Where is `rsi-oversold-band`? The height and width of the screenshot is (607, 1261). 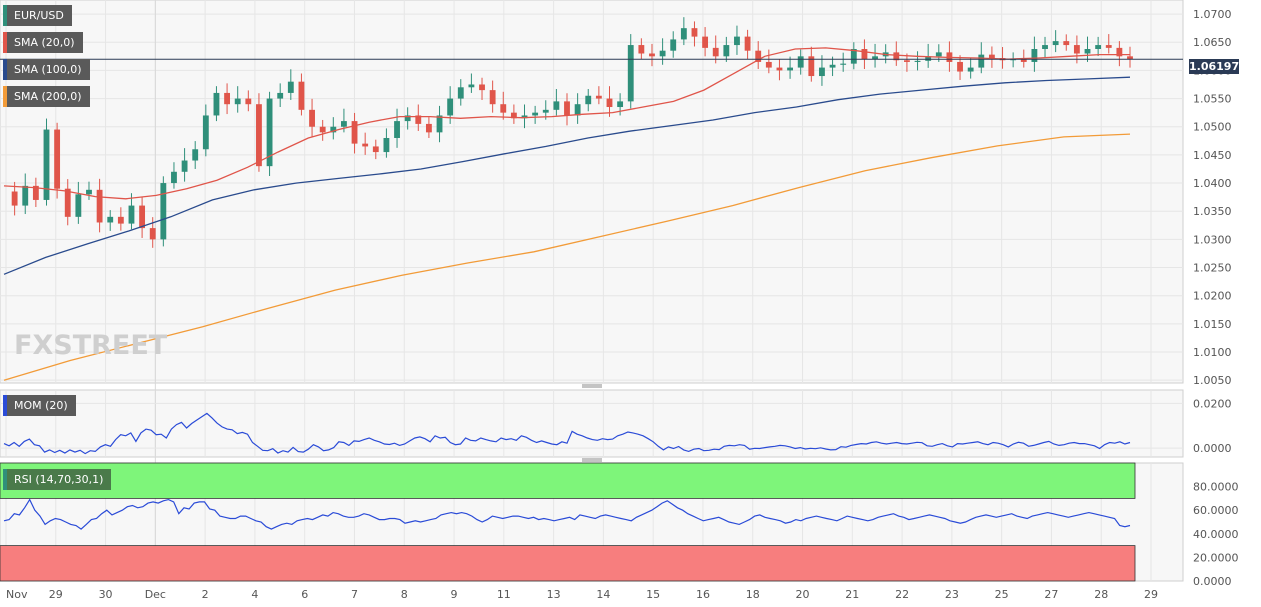 rsi-oversold-band is located at coordinates (568, 563).